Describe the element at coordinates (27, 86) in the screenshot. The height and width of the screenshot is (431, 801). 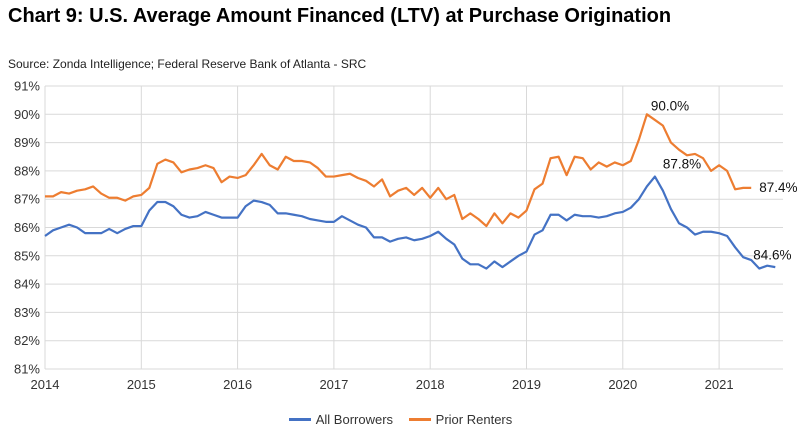
I see `y-tick-label: 91%` at that location.